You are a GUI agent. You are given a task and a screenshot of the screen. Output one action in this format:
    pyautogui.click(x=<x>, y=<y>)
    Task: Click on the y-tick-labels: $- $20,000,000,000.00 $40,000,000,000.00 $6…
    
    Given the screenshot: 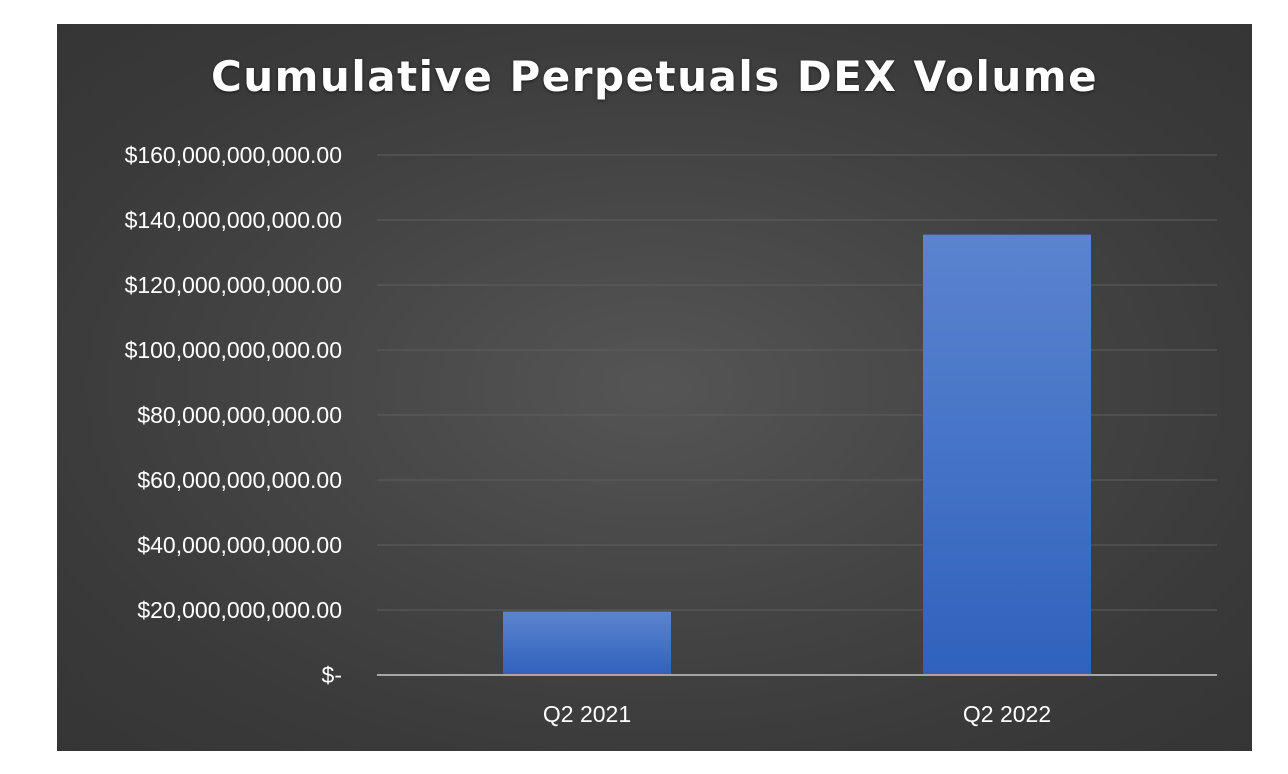 What is the action you would take?
    pyautogui.click(x=233, y=415)
    